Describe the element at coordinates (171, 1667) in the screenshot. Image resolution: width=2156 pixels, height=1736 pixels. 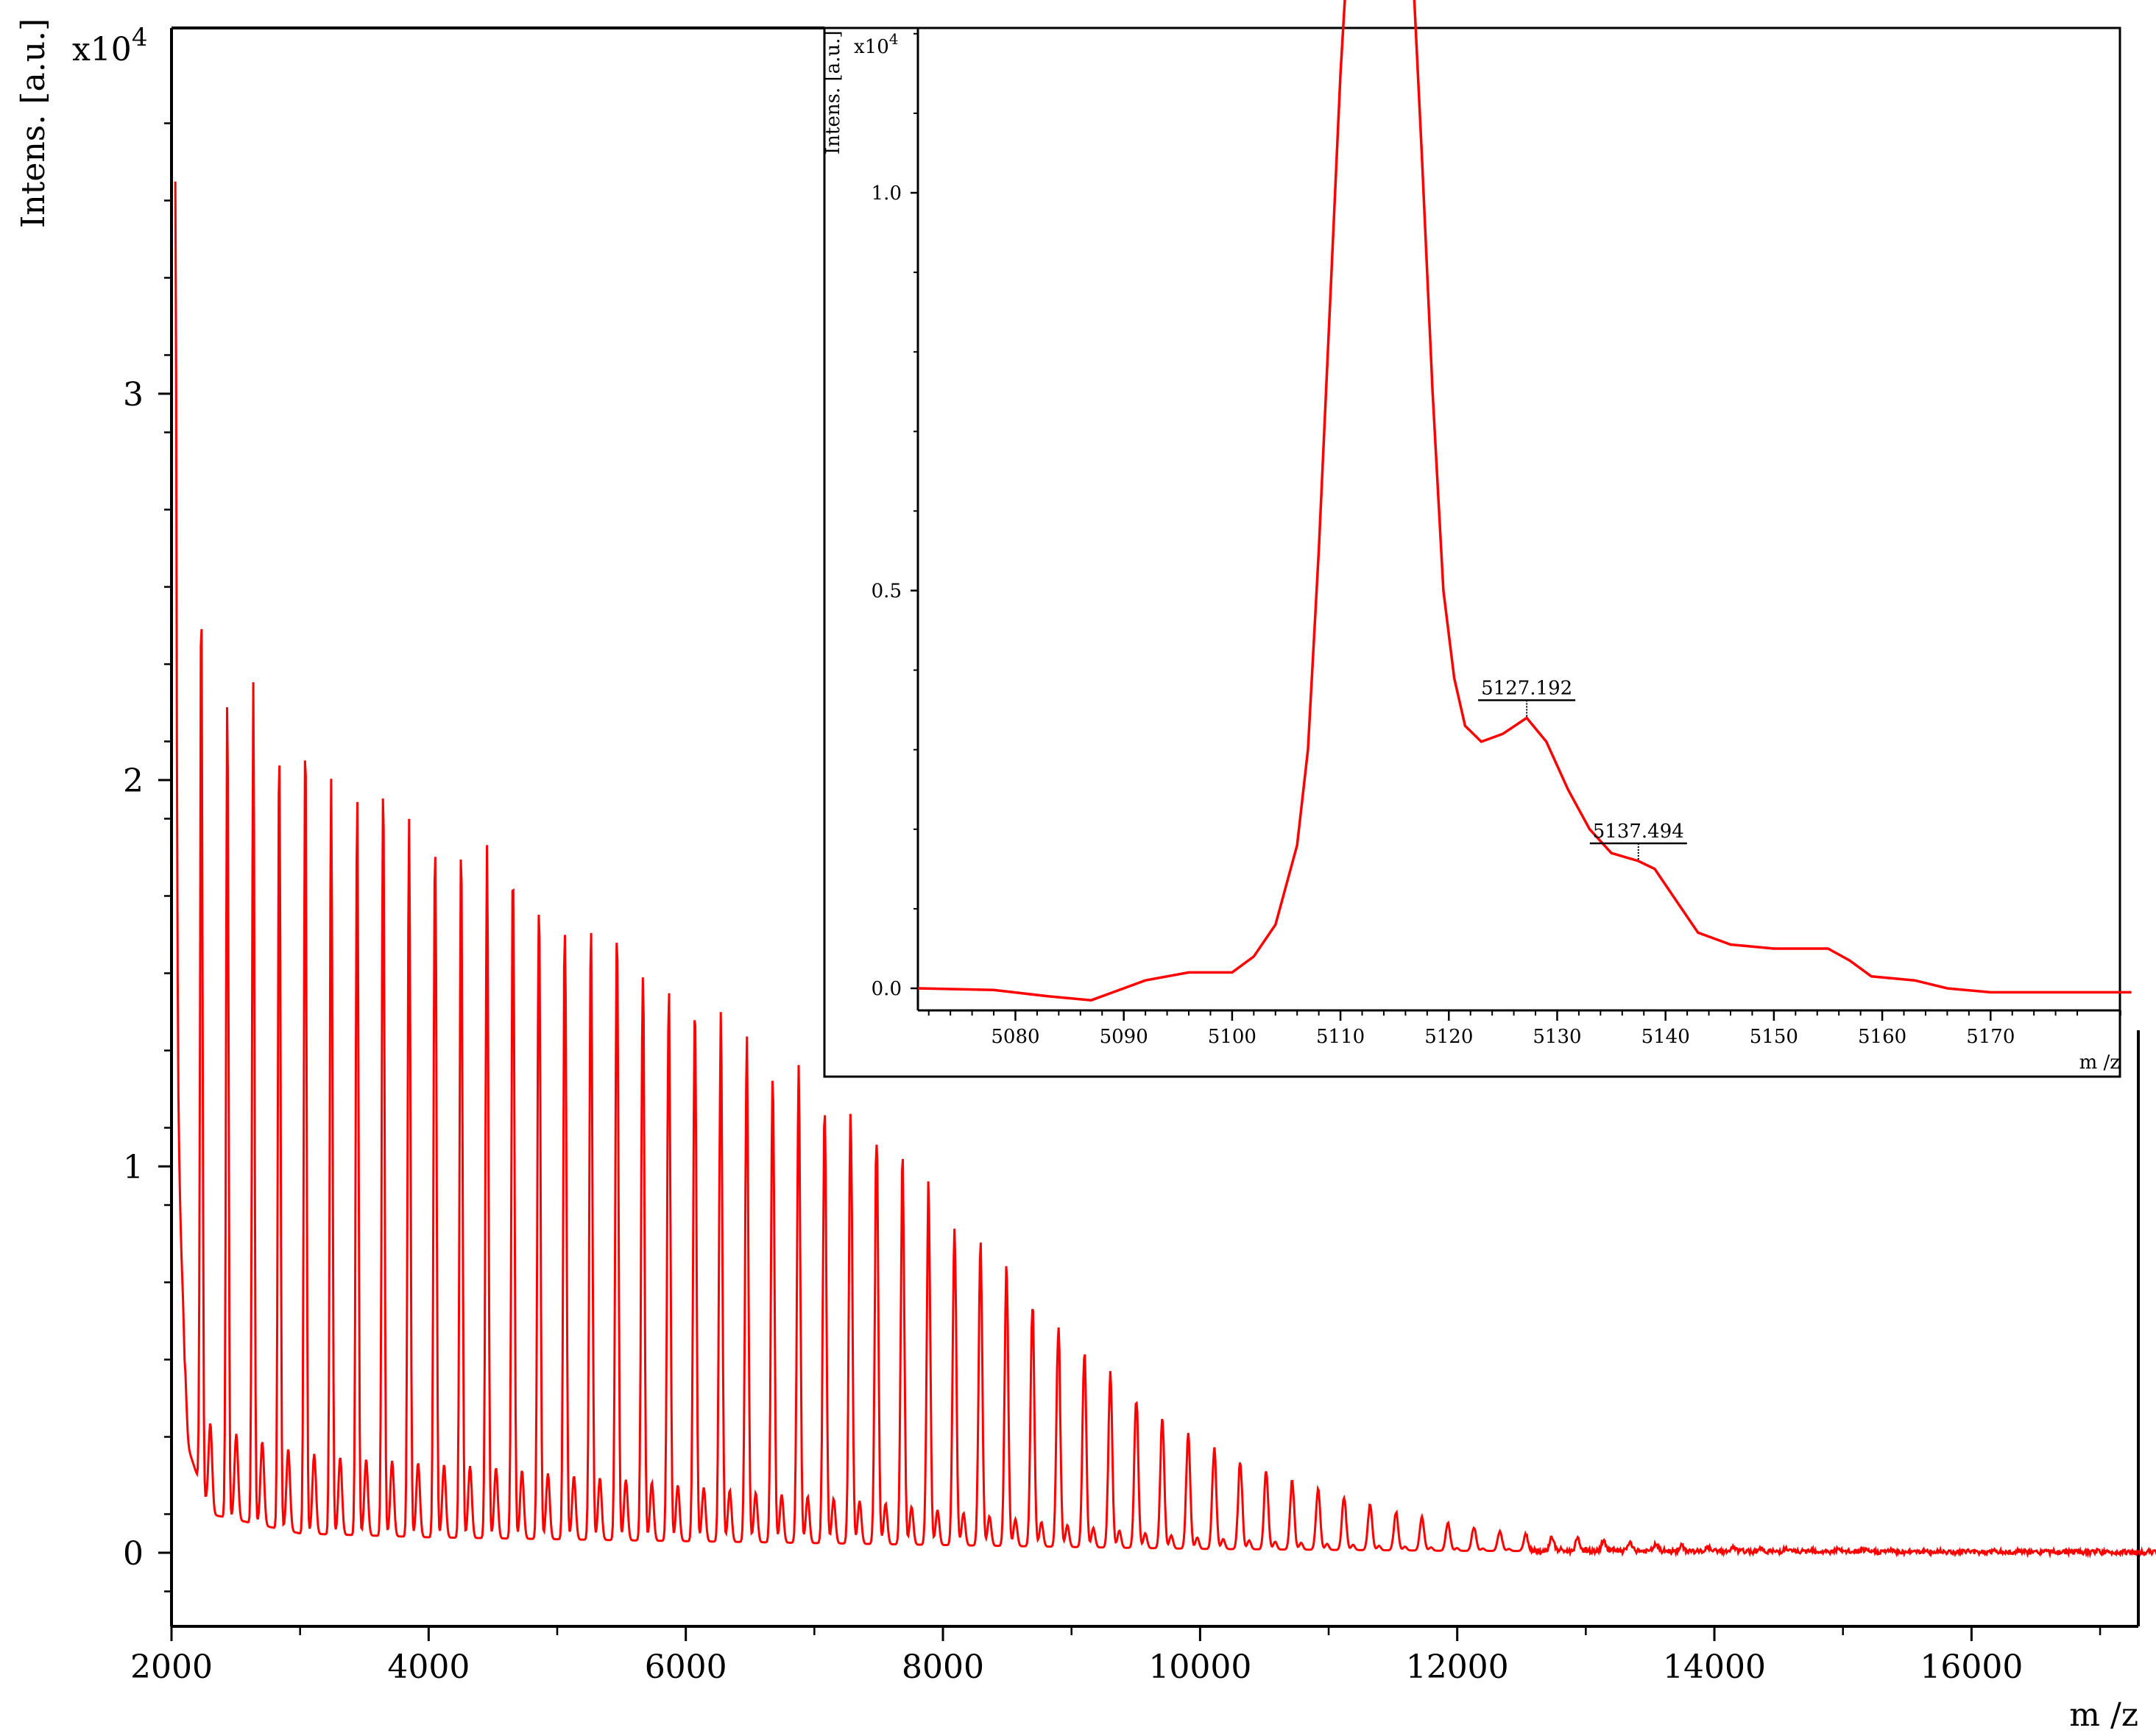
I see `main-x-tick-label: 2000` at that location.